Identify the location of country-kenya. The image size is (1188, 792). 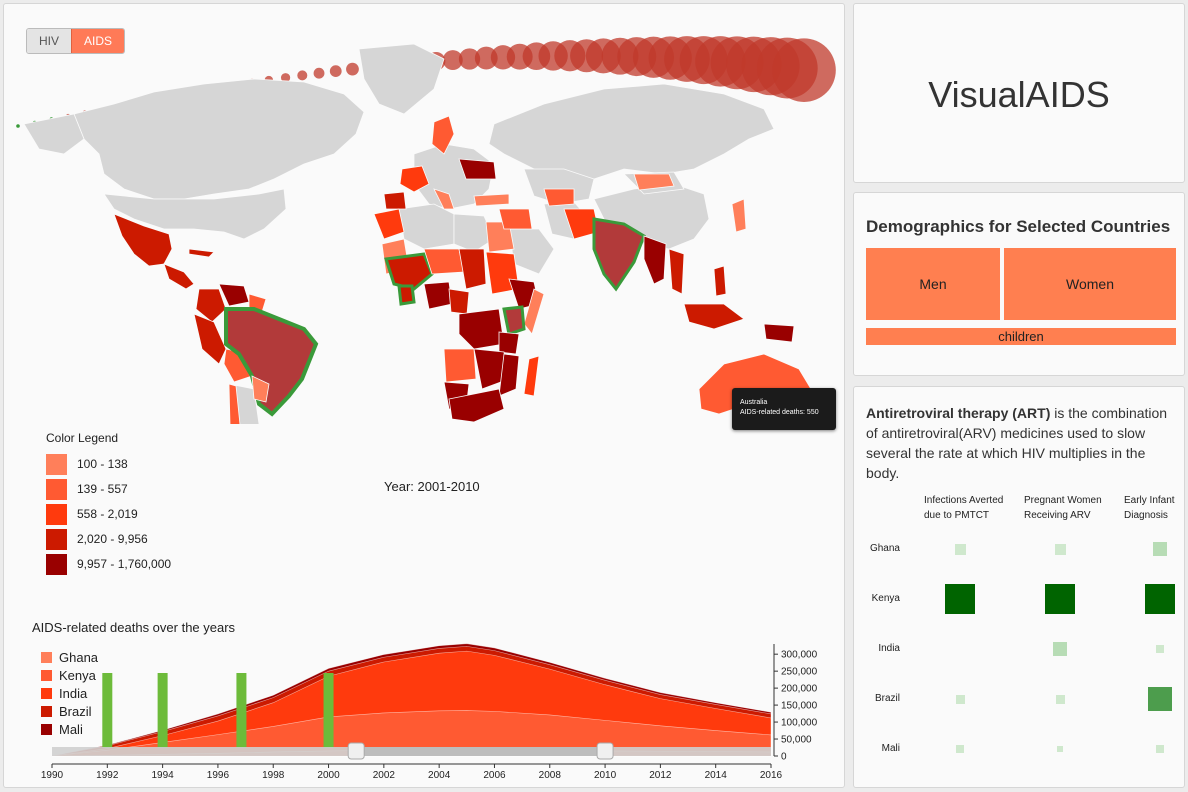
(514, 320).